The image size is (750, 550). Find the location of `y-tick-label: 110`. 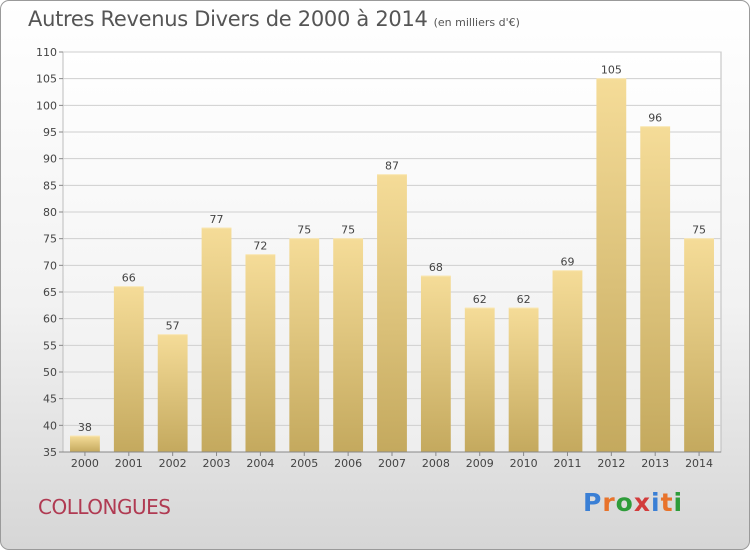

y-tick-label: 110 is located at coordinates (46, 52).